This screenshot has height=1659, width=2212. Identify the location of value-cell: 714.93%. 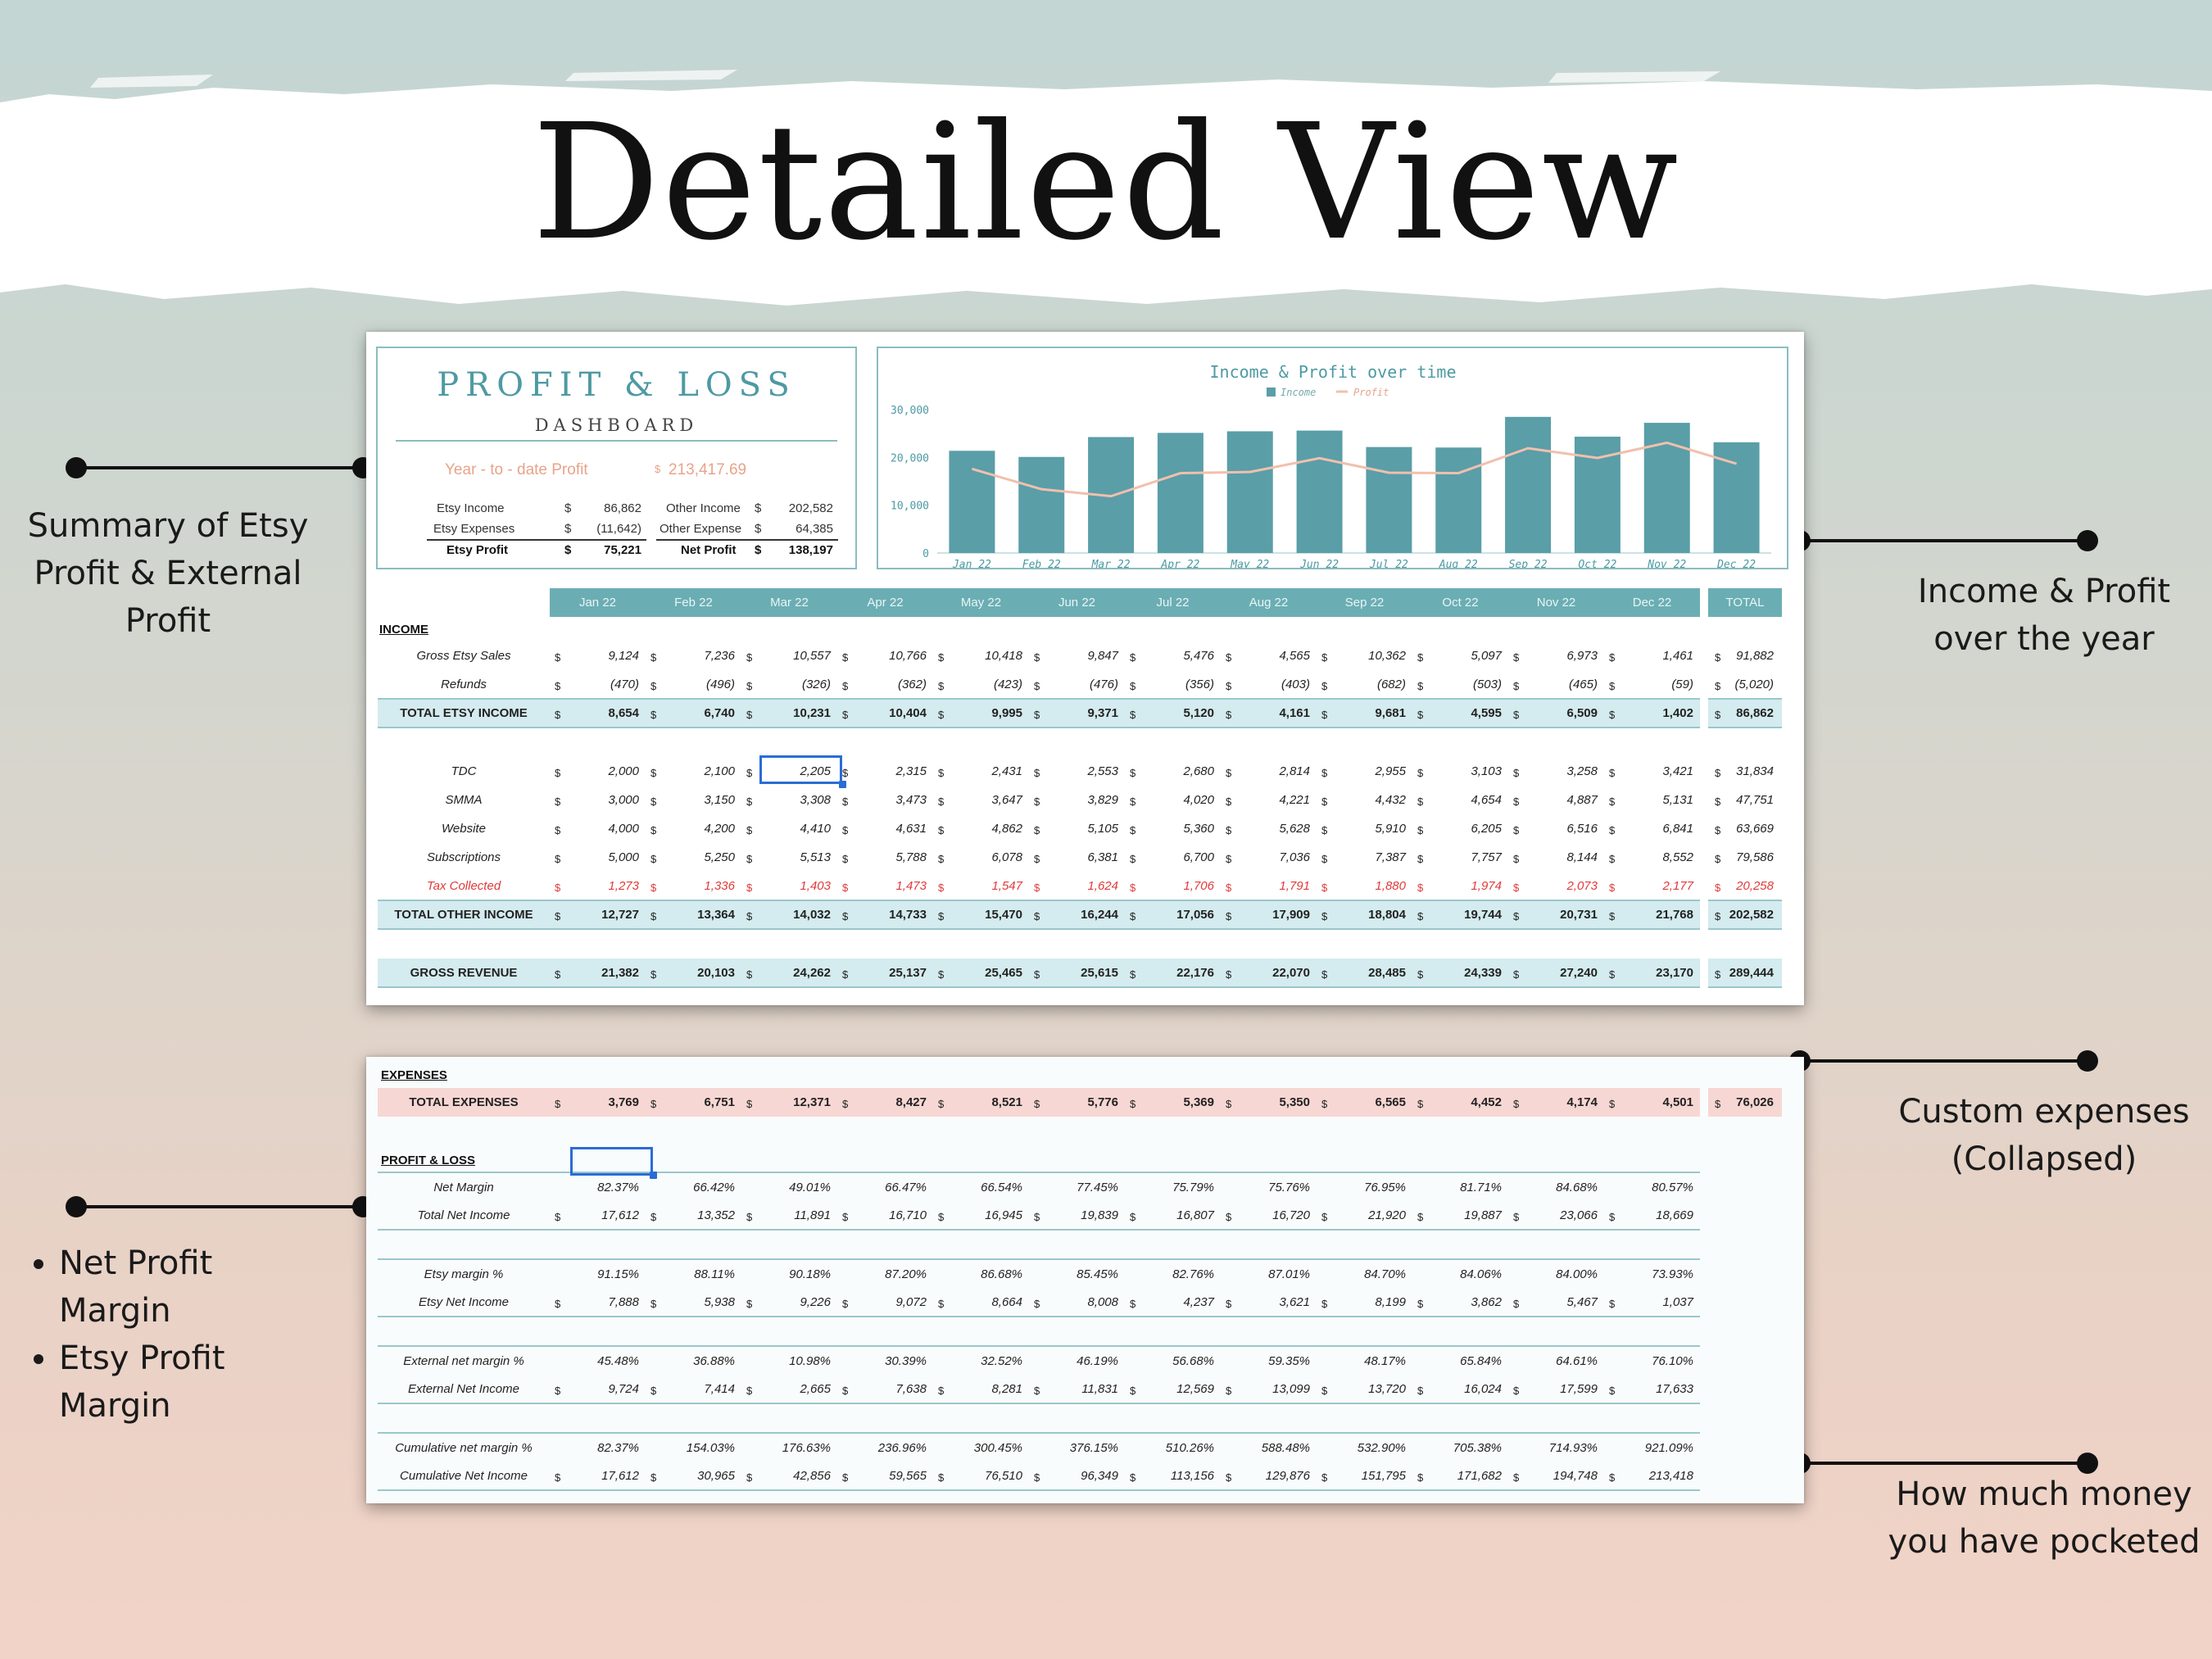
(1565, 1447).